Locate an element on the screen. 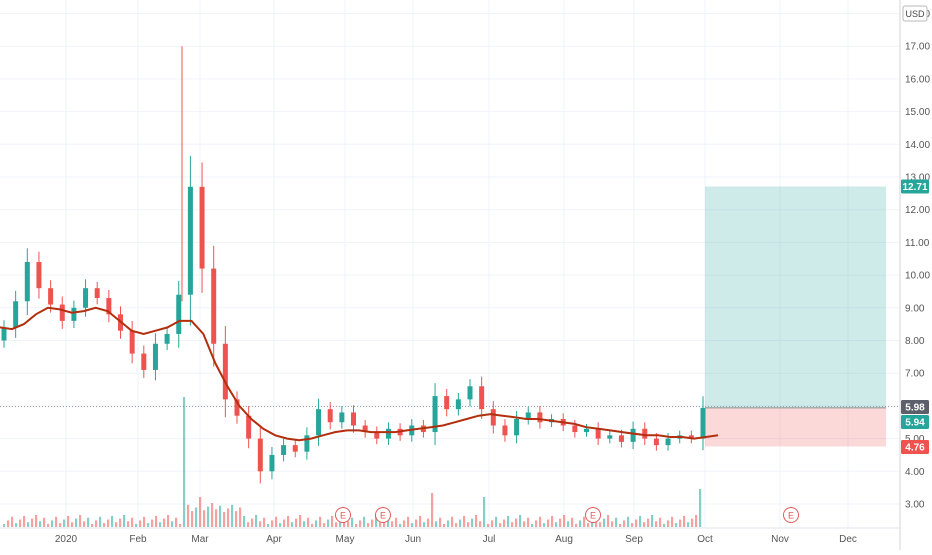 The width and height of the screenshot is (932, 555). loss-zone is located at coordinates (795, 427).